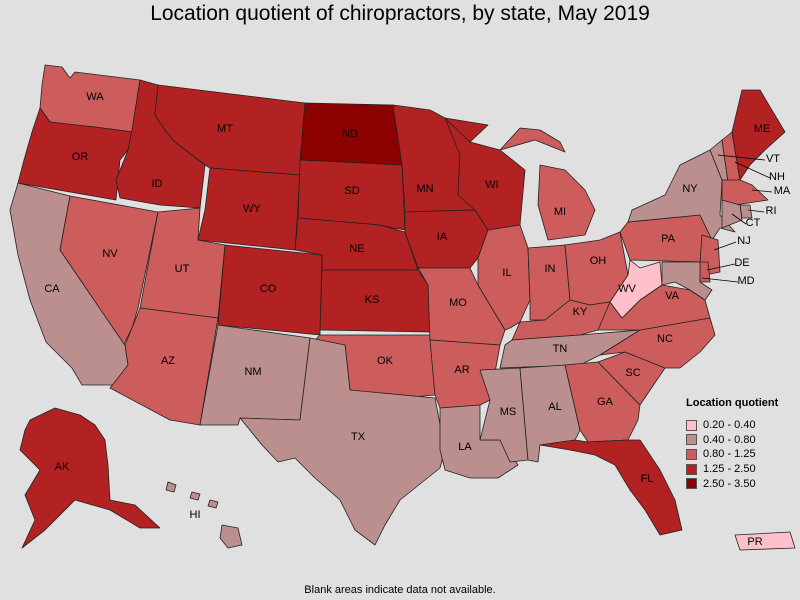  I want to click on leader-line-ma, so click(762, 191).